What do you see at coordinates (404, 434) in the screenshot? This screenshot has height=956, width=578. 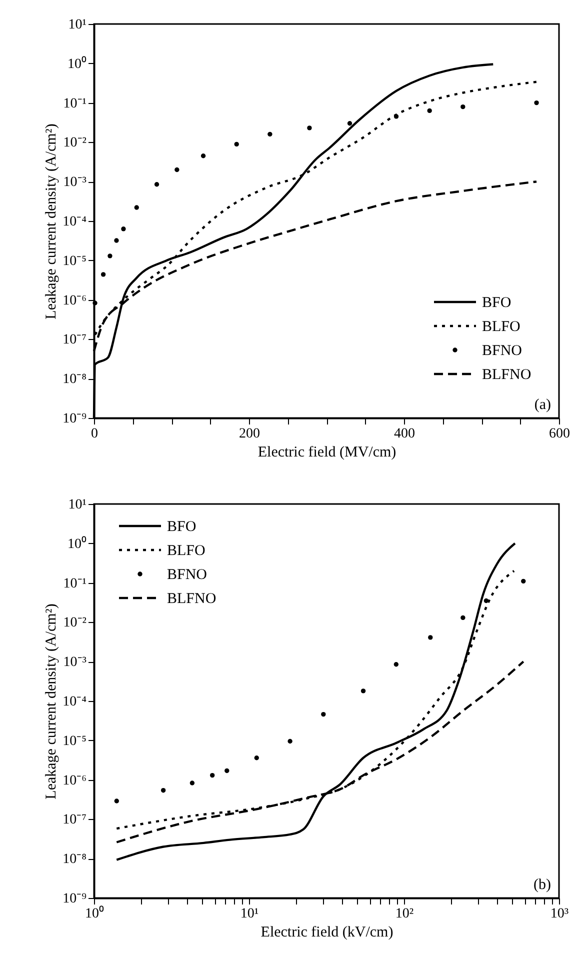 I see `x-tick-label: 400` at bounding box center [404, 434].